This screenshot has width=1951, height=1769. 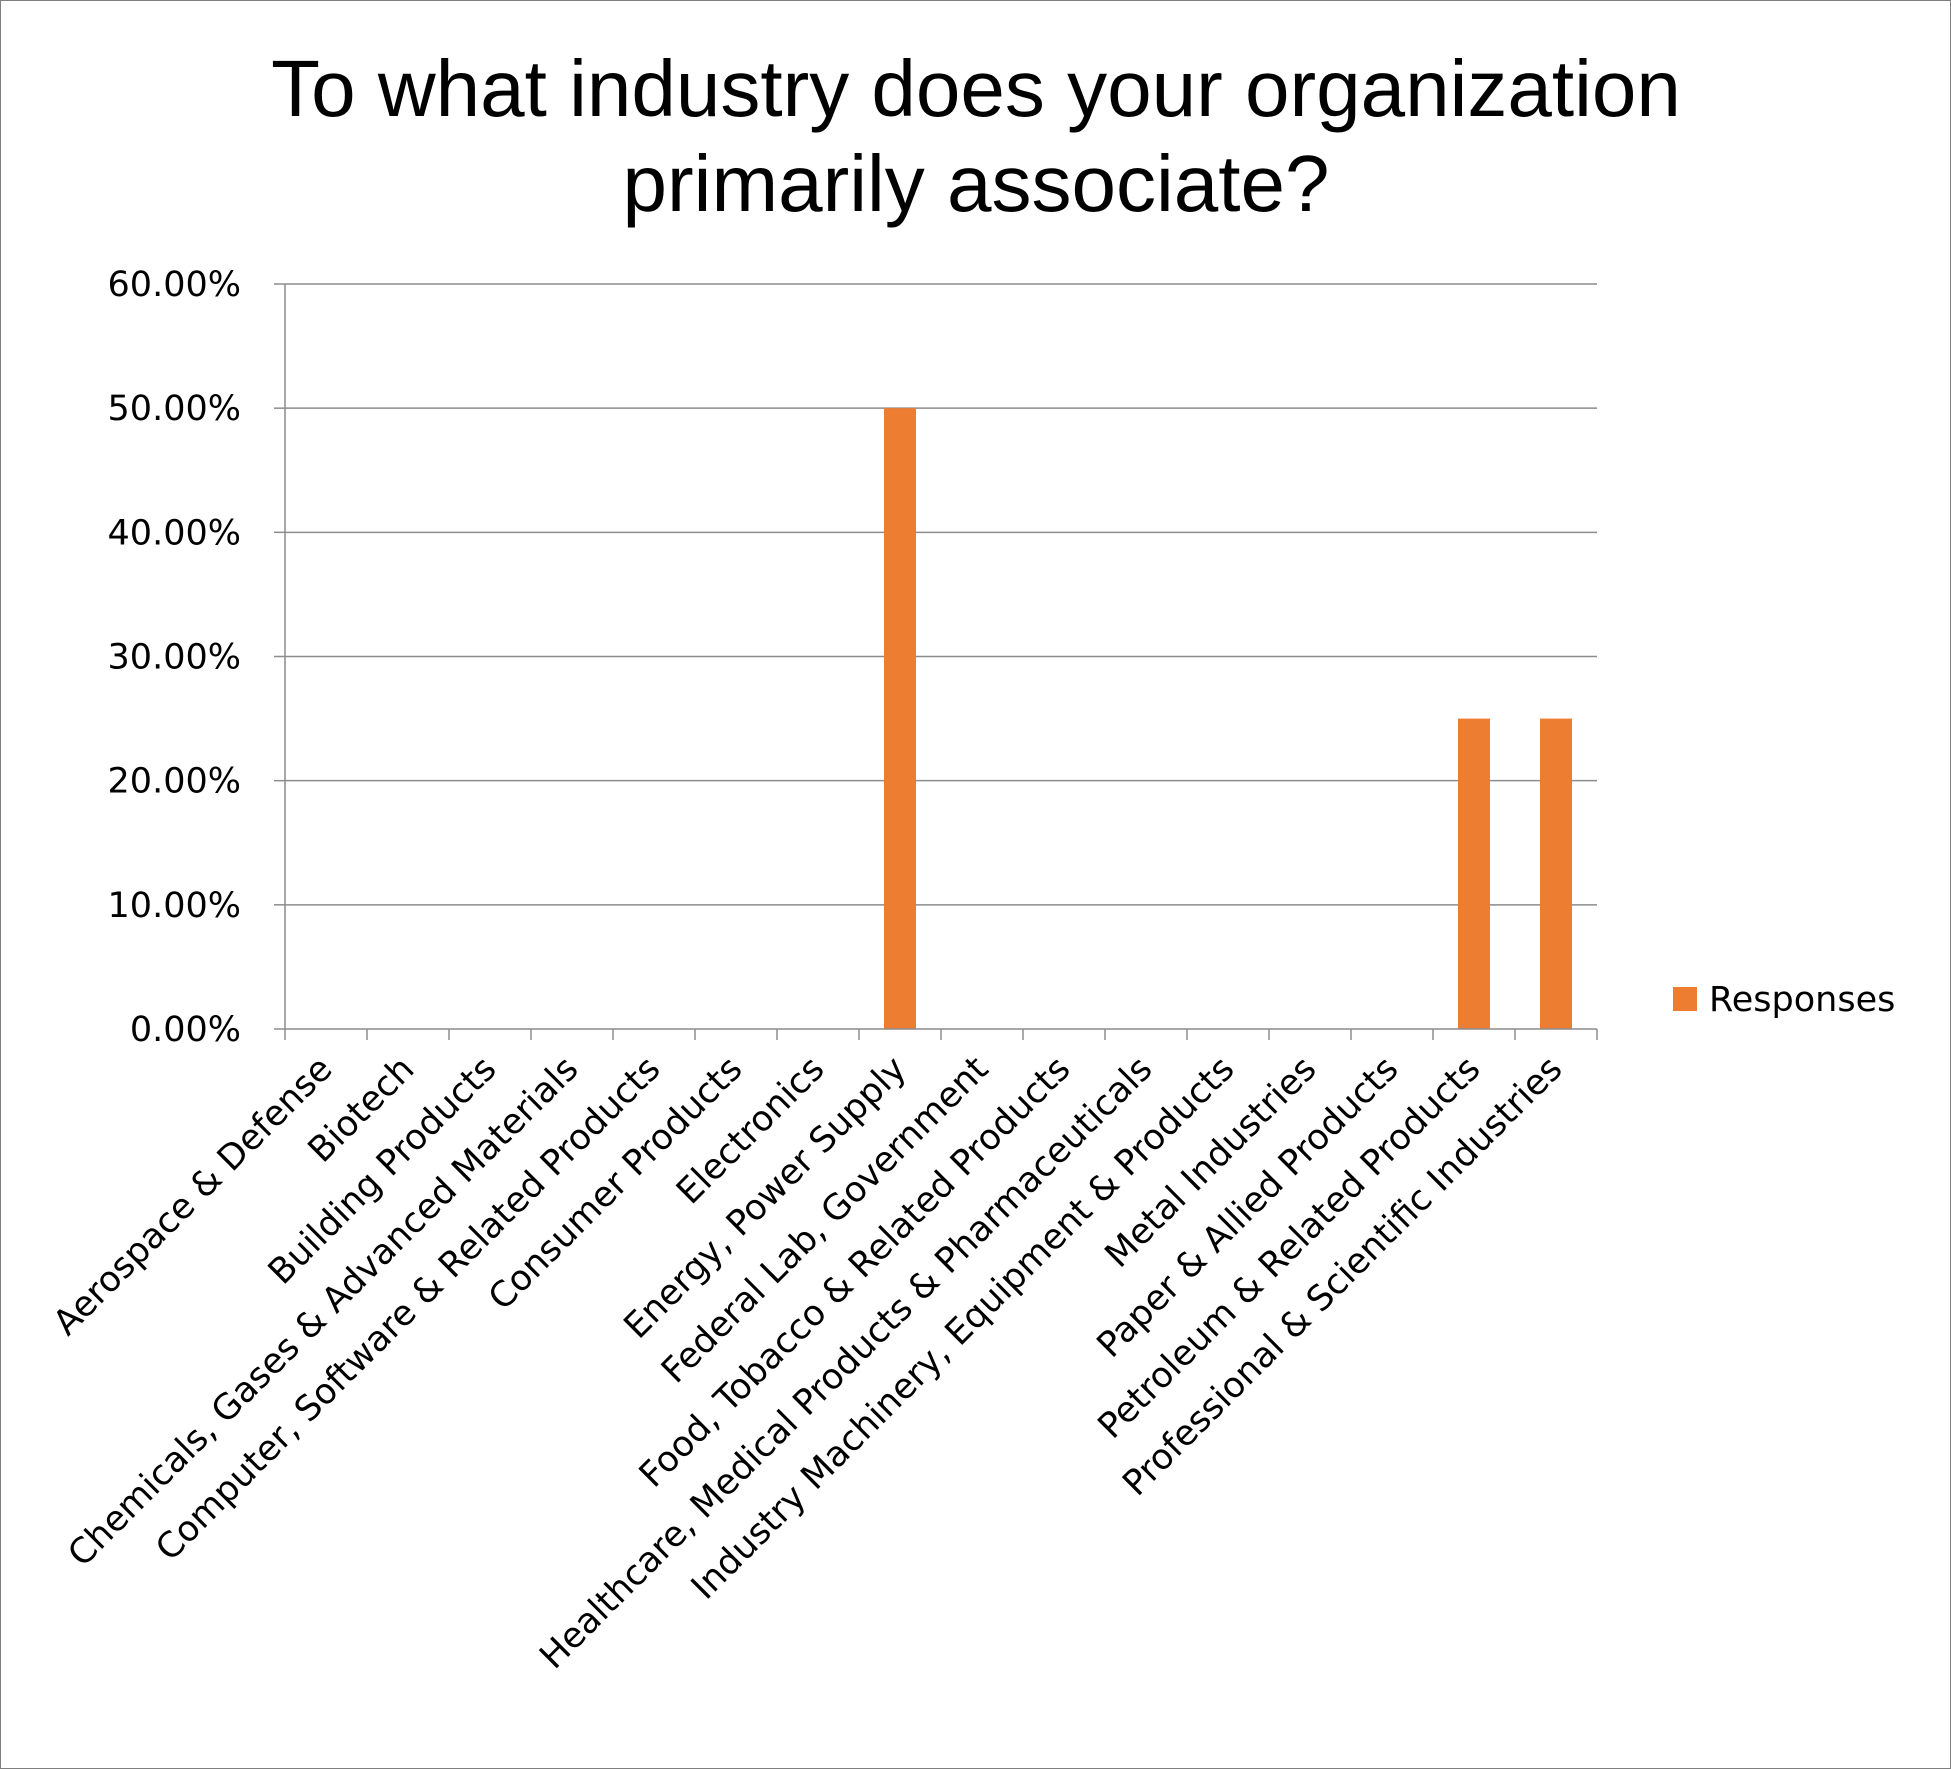 What do you see at coordinates (1685, 999) in the screenshot?
I see `legend-swatch` at bounding box center [1685, 999].